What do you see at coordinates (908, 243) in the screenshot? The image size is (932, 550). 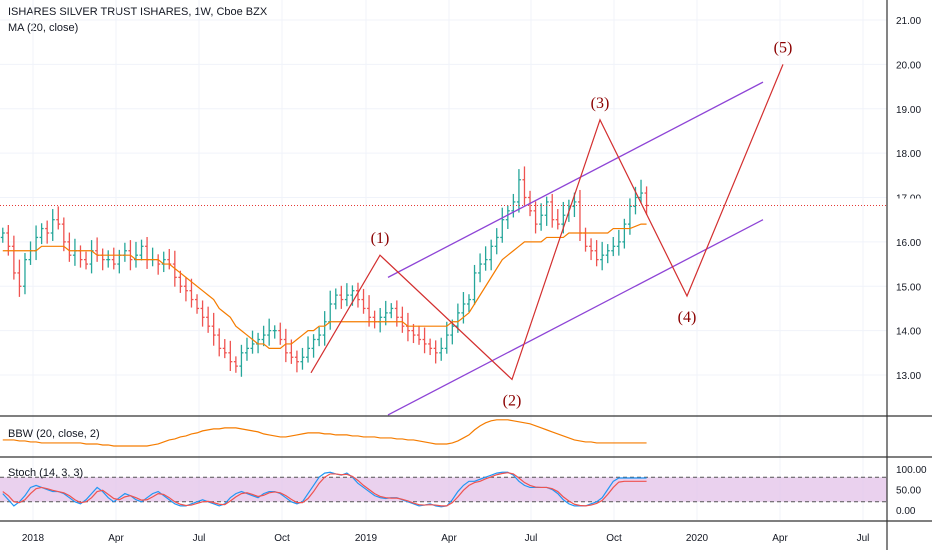 I see `y-tick-label: 16.00` at bounding box center [908, 243].